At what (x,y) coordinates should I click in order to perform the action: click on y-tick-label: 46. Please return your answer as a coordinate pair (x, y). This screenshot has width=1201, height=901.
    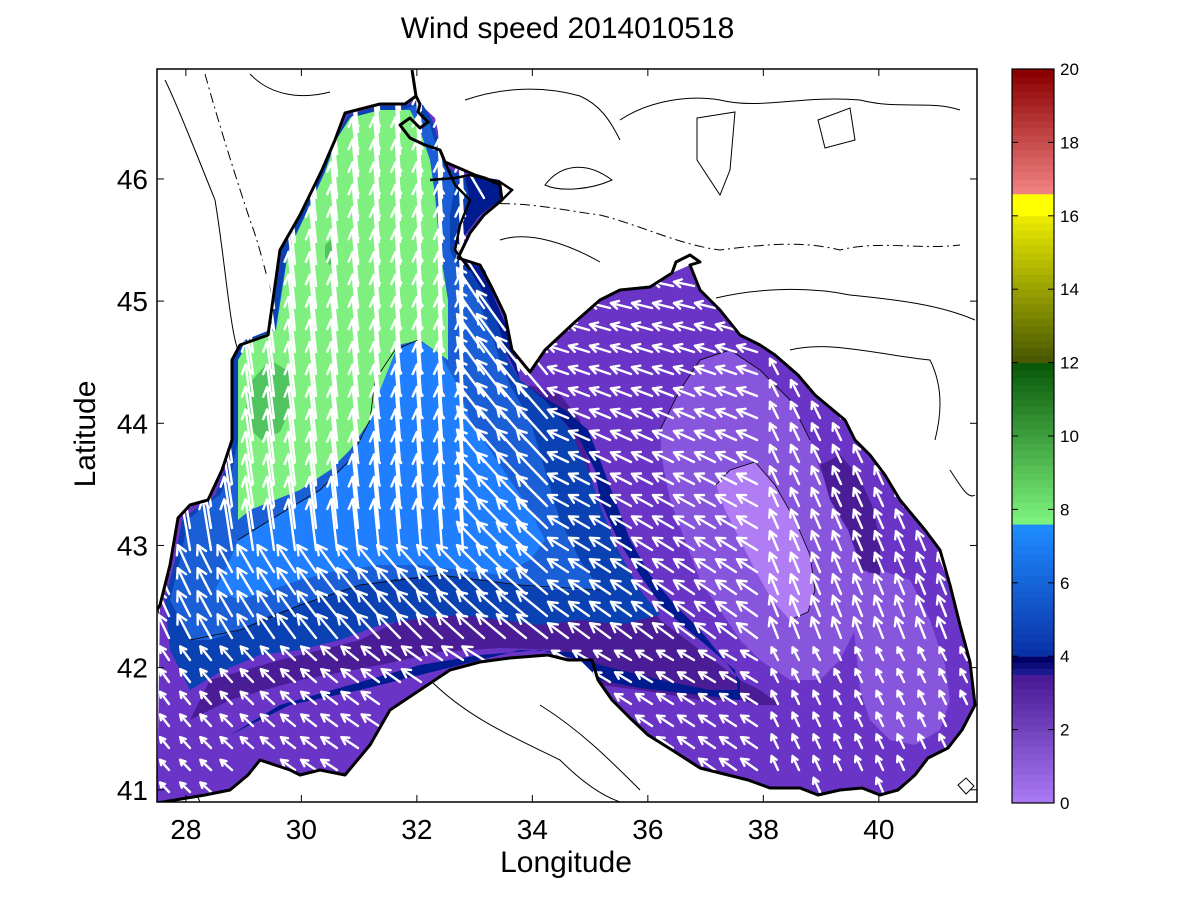
    Looking at the image, I should click on (132, 179).